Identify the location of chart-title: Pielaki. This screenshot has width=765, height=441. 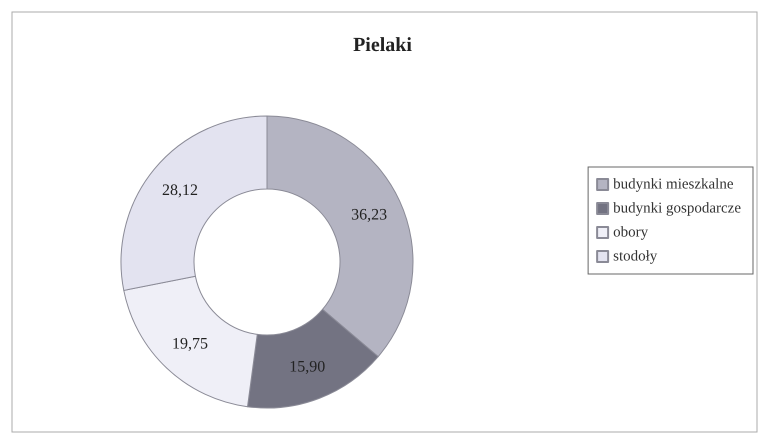
(382, 45).